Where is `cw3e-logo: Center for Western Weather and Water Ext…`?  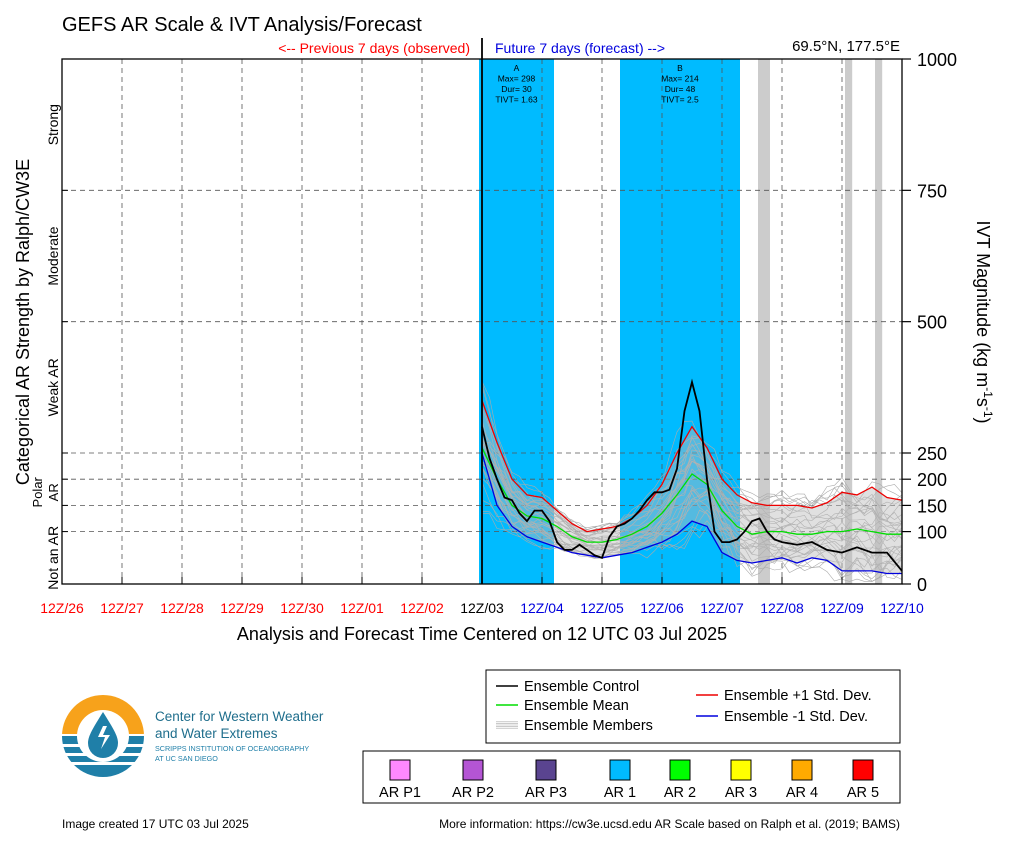
cw3e-logo: Center for Western Weather and Water Ext… is located at coordinates (192, 736).